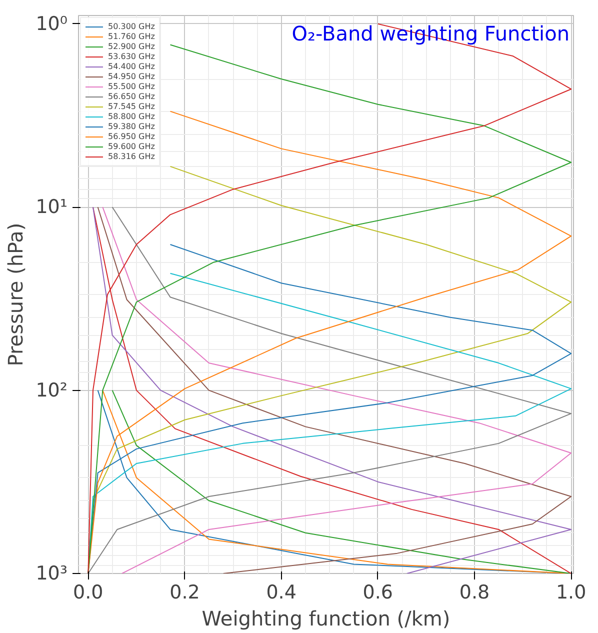  I want to click on legend-label: 56.650 GHz, so click(131, 96).